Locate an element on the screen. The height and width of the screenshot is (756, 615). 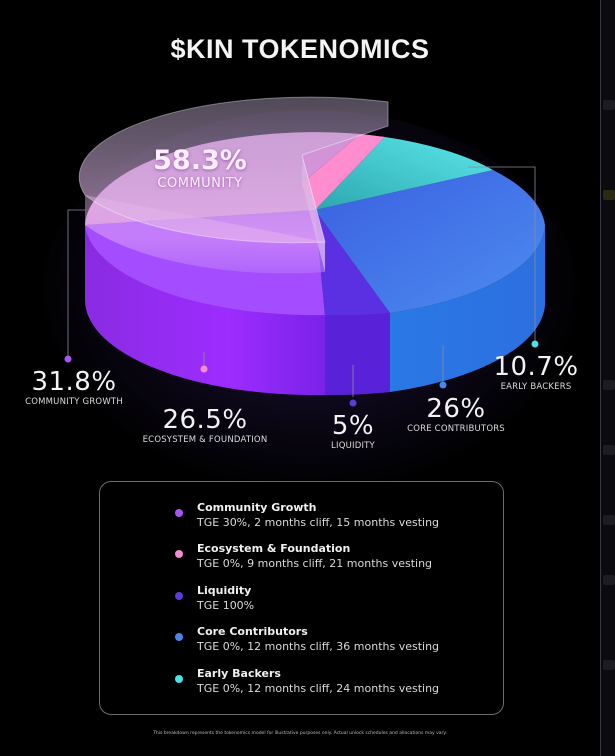
liquidity-dot is located at coordinates (353, 403).